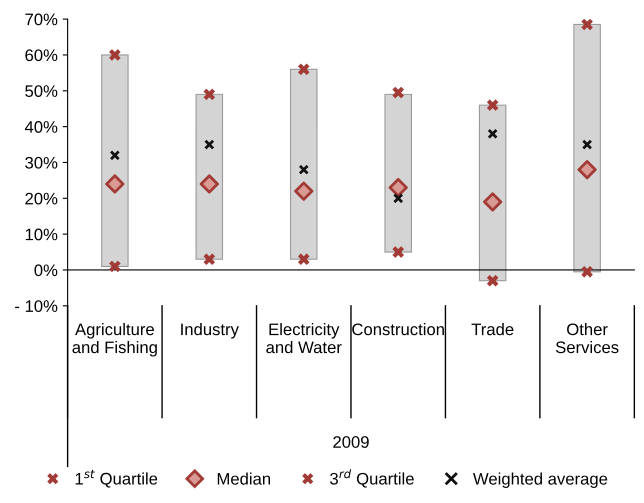 The height and width of the screenshot is (503, 644). Describe the element at coordinates (114, 340) in the screenshot. I see `x-tick-label: Agriculture and Fishing` at that location.